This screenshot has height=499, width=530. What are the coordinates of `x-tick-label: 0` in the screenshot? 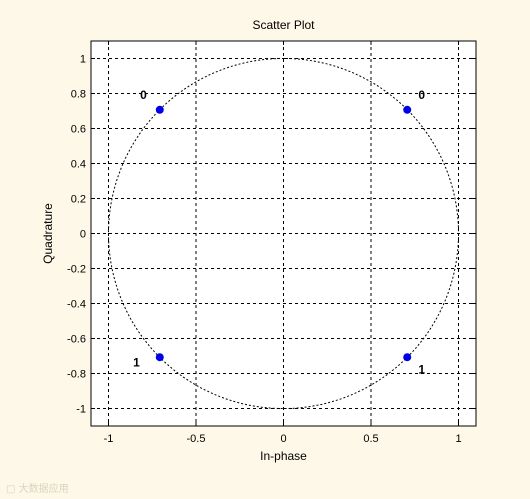 It's located at (283, 439).